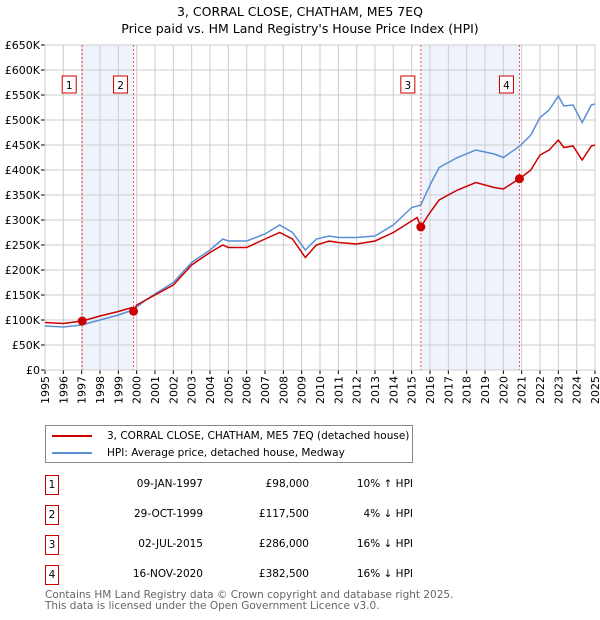  What do you see at coordinates (26, 345) in the screenshot?
I see `y-tick-label: £50K` at bounding box center [26, 345].